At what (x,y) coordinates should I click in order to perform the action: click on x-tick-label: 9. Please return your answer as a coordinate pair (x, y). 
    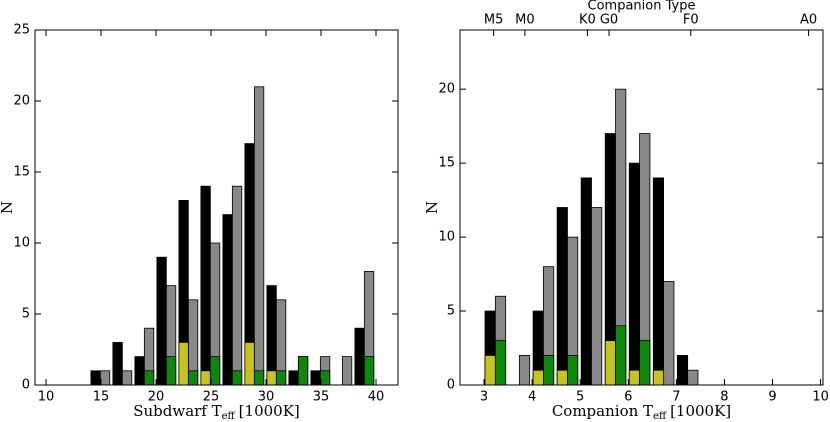
    Looking at the image, I should click on (772, 397).